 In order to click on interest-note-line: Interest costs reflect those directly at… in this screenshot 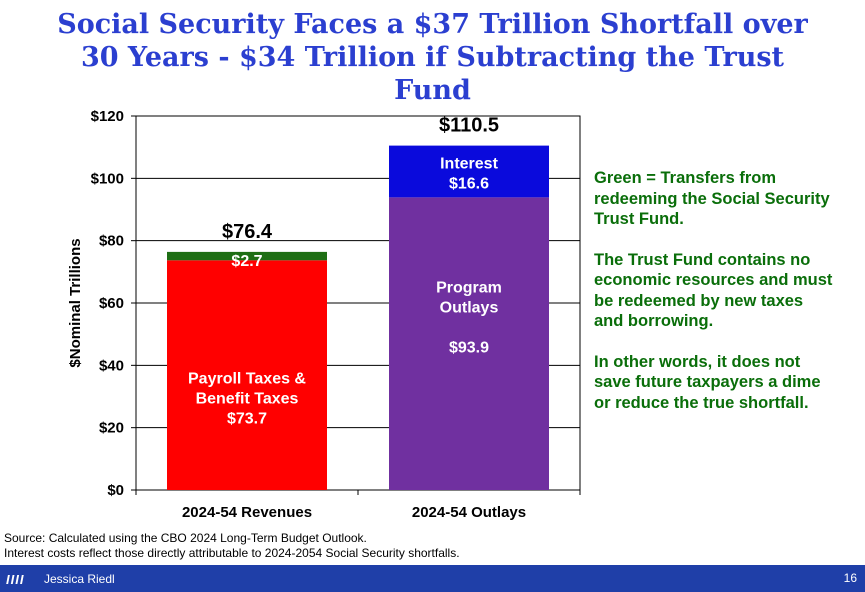, I will do `click(232, 553)`.